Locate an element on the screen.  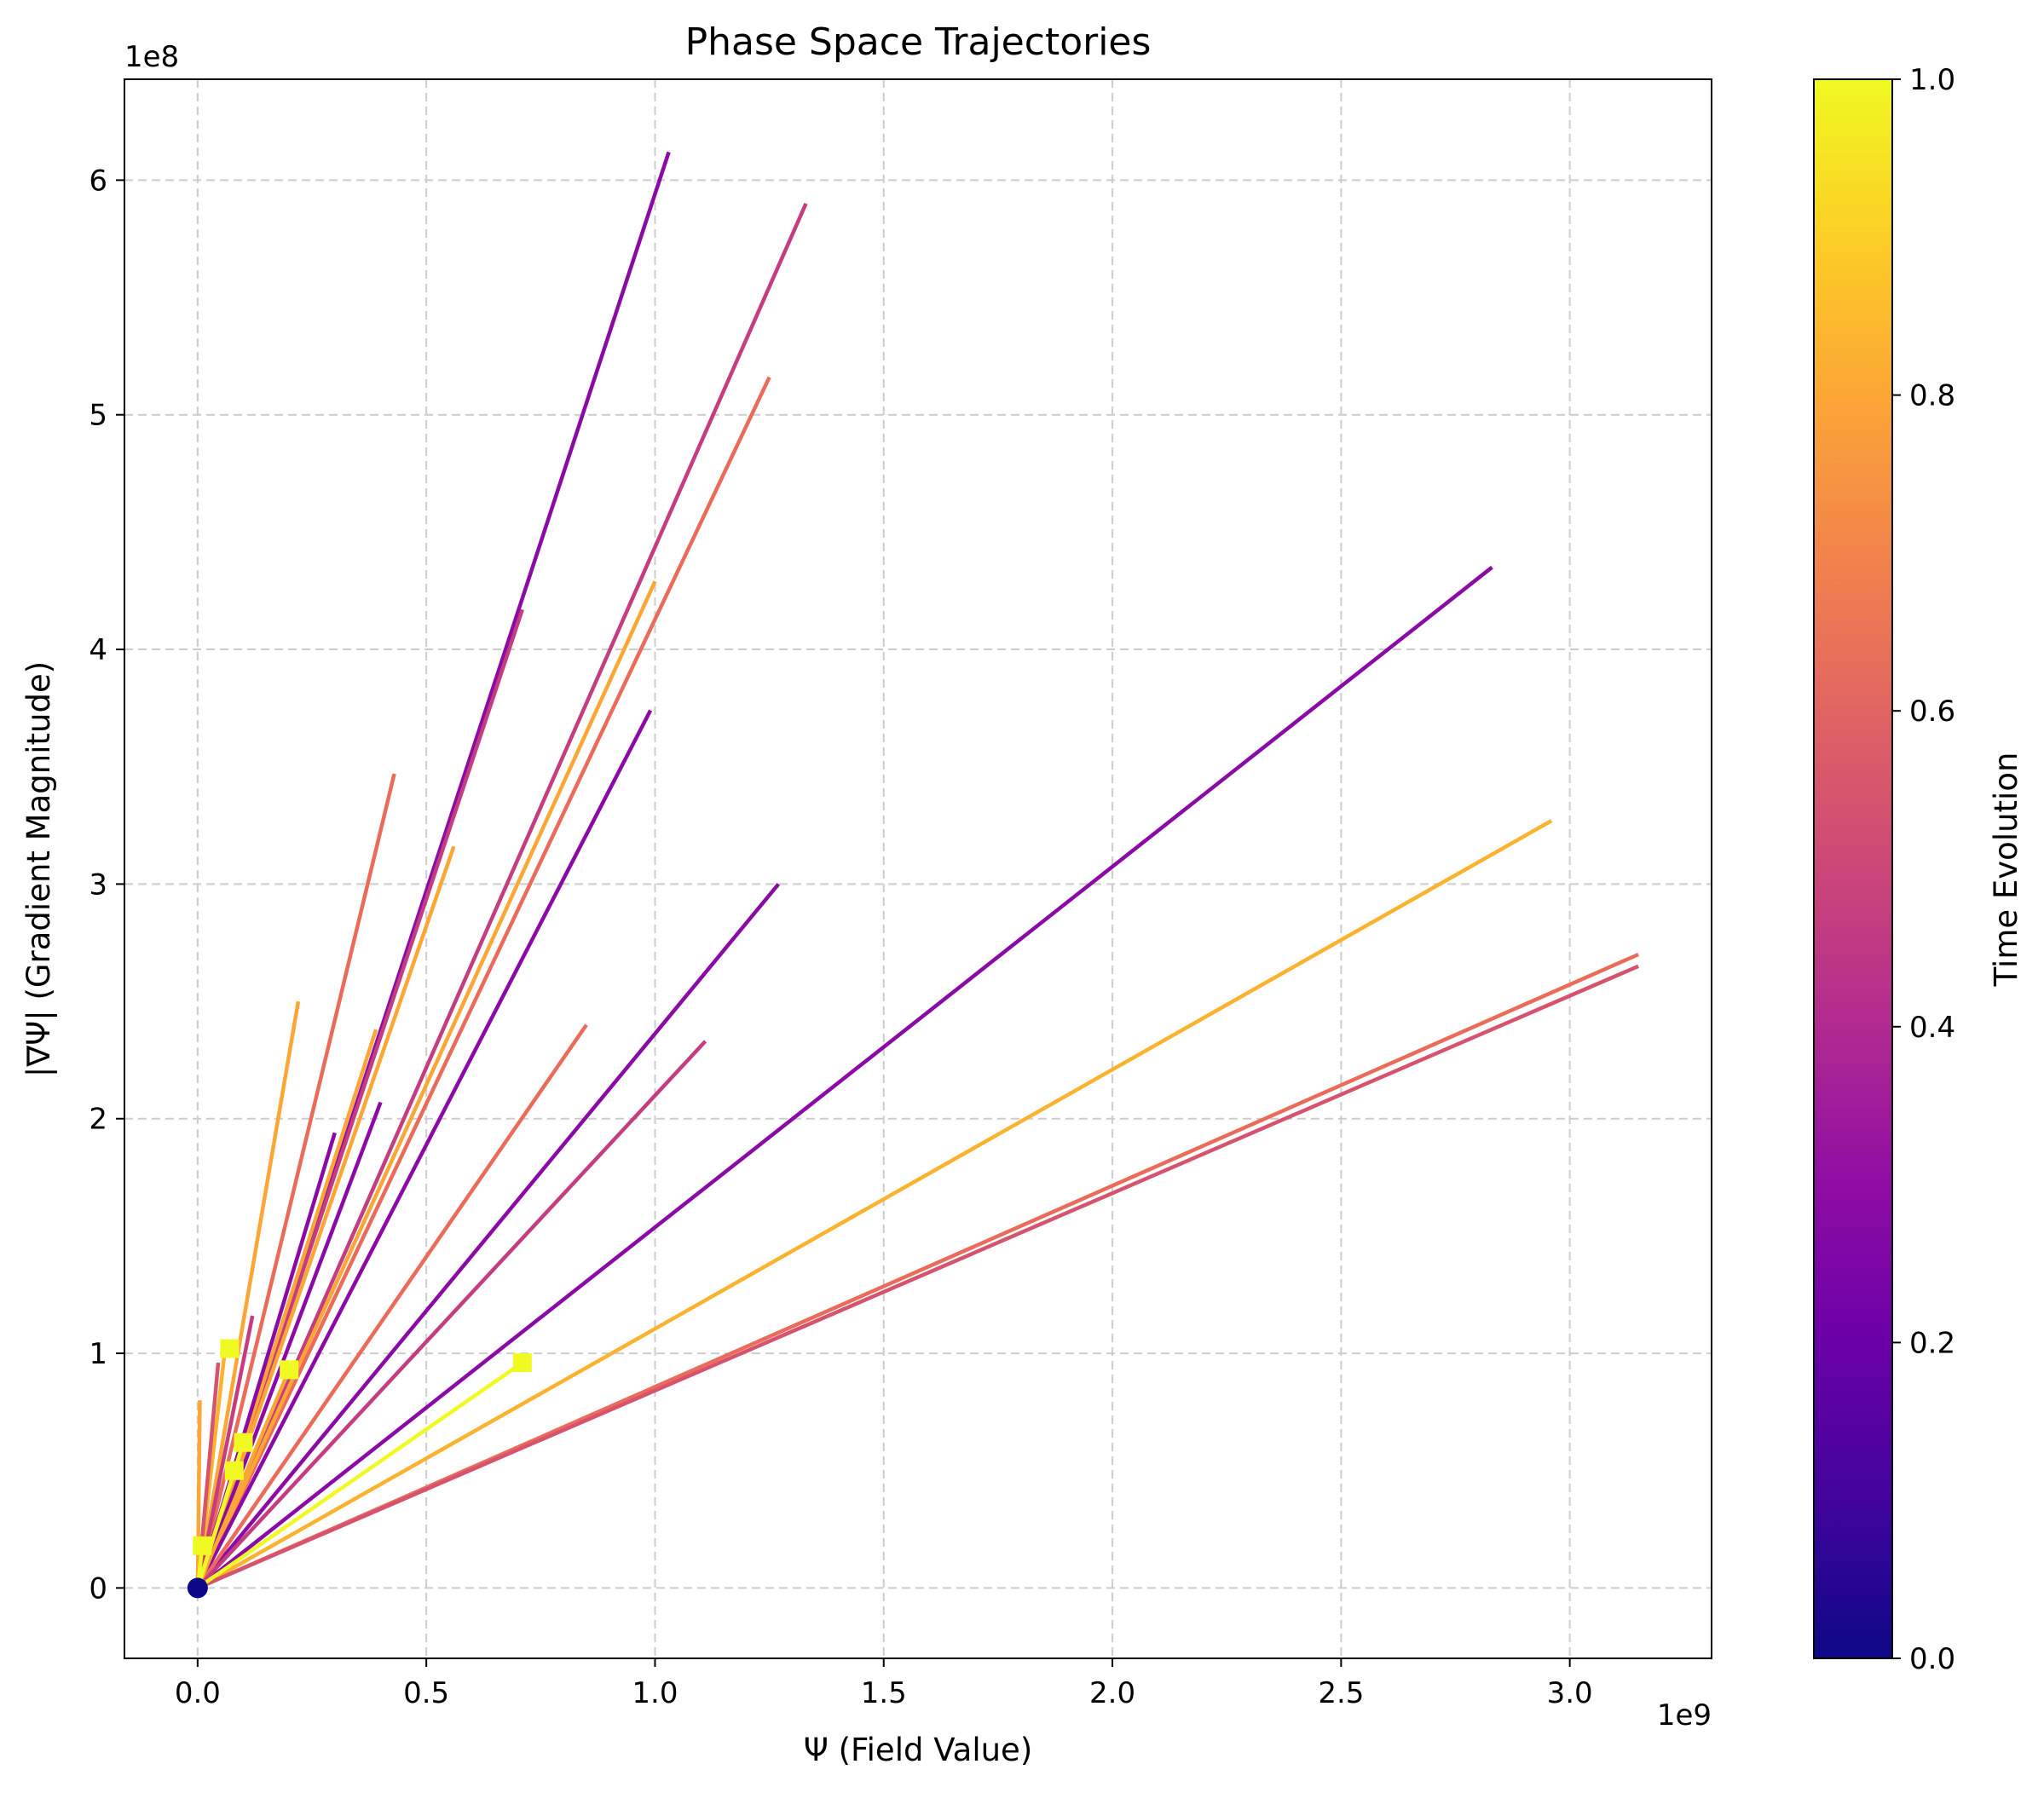
x-tick-label: 1.5 is located at coordinates (884, 1693).